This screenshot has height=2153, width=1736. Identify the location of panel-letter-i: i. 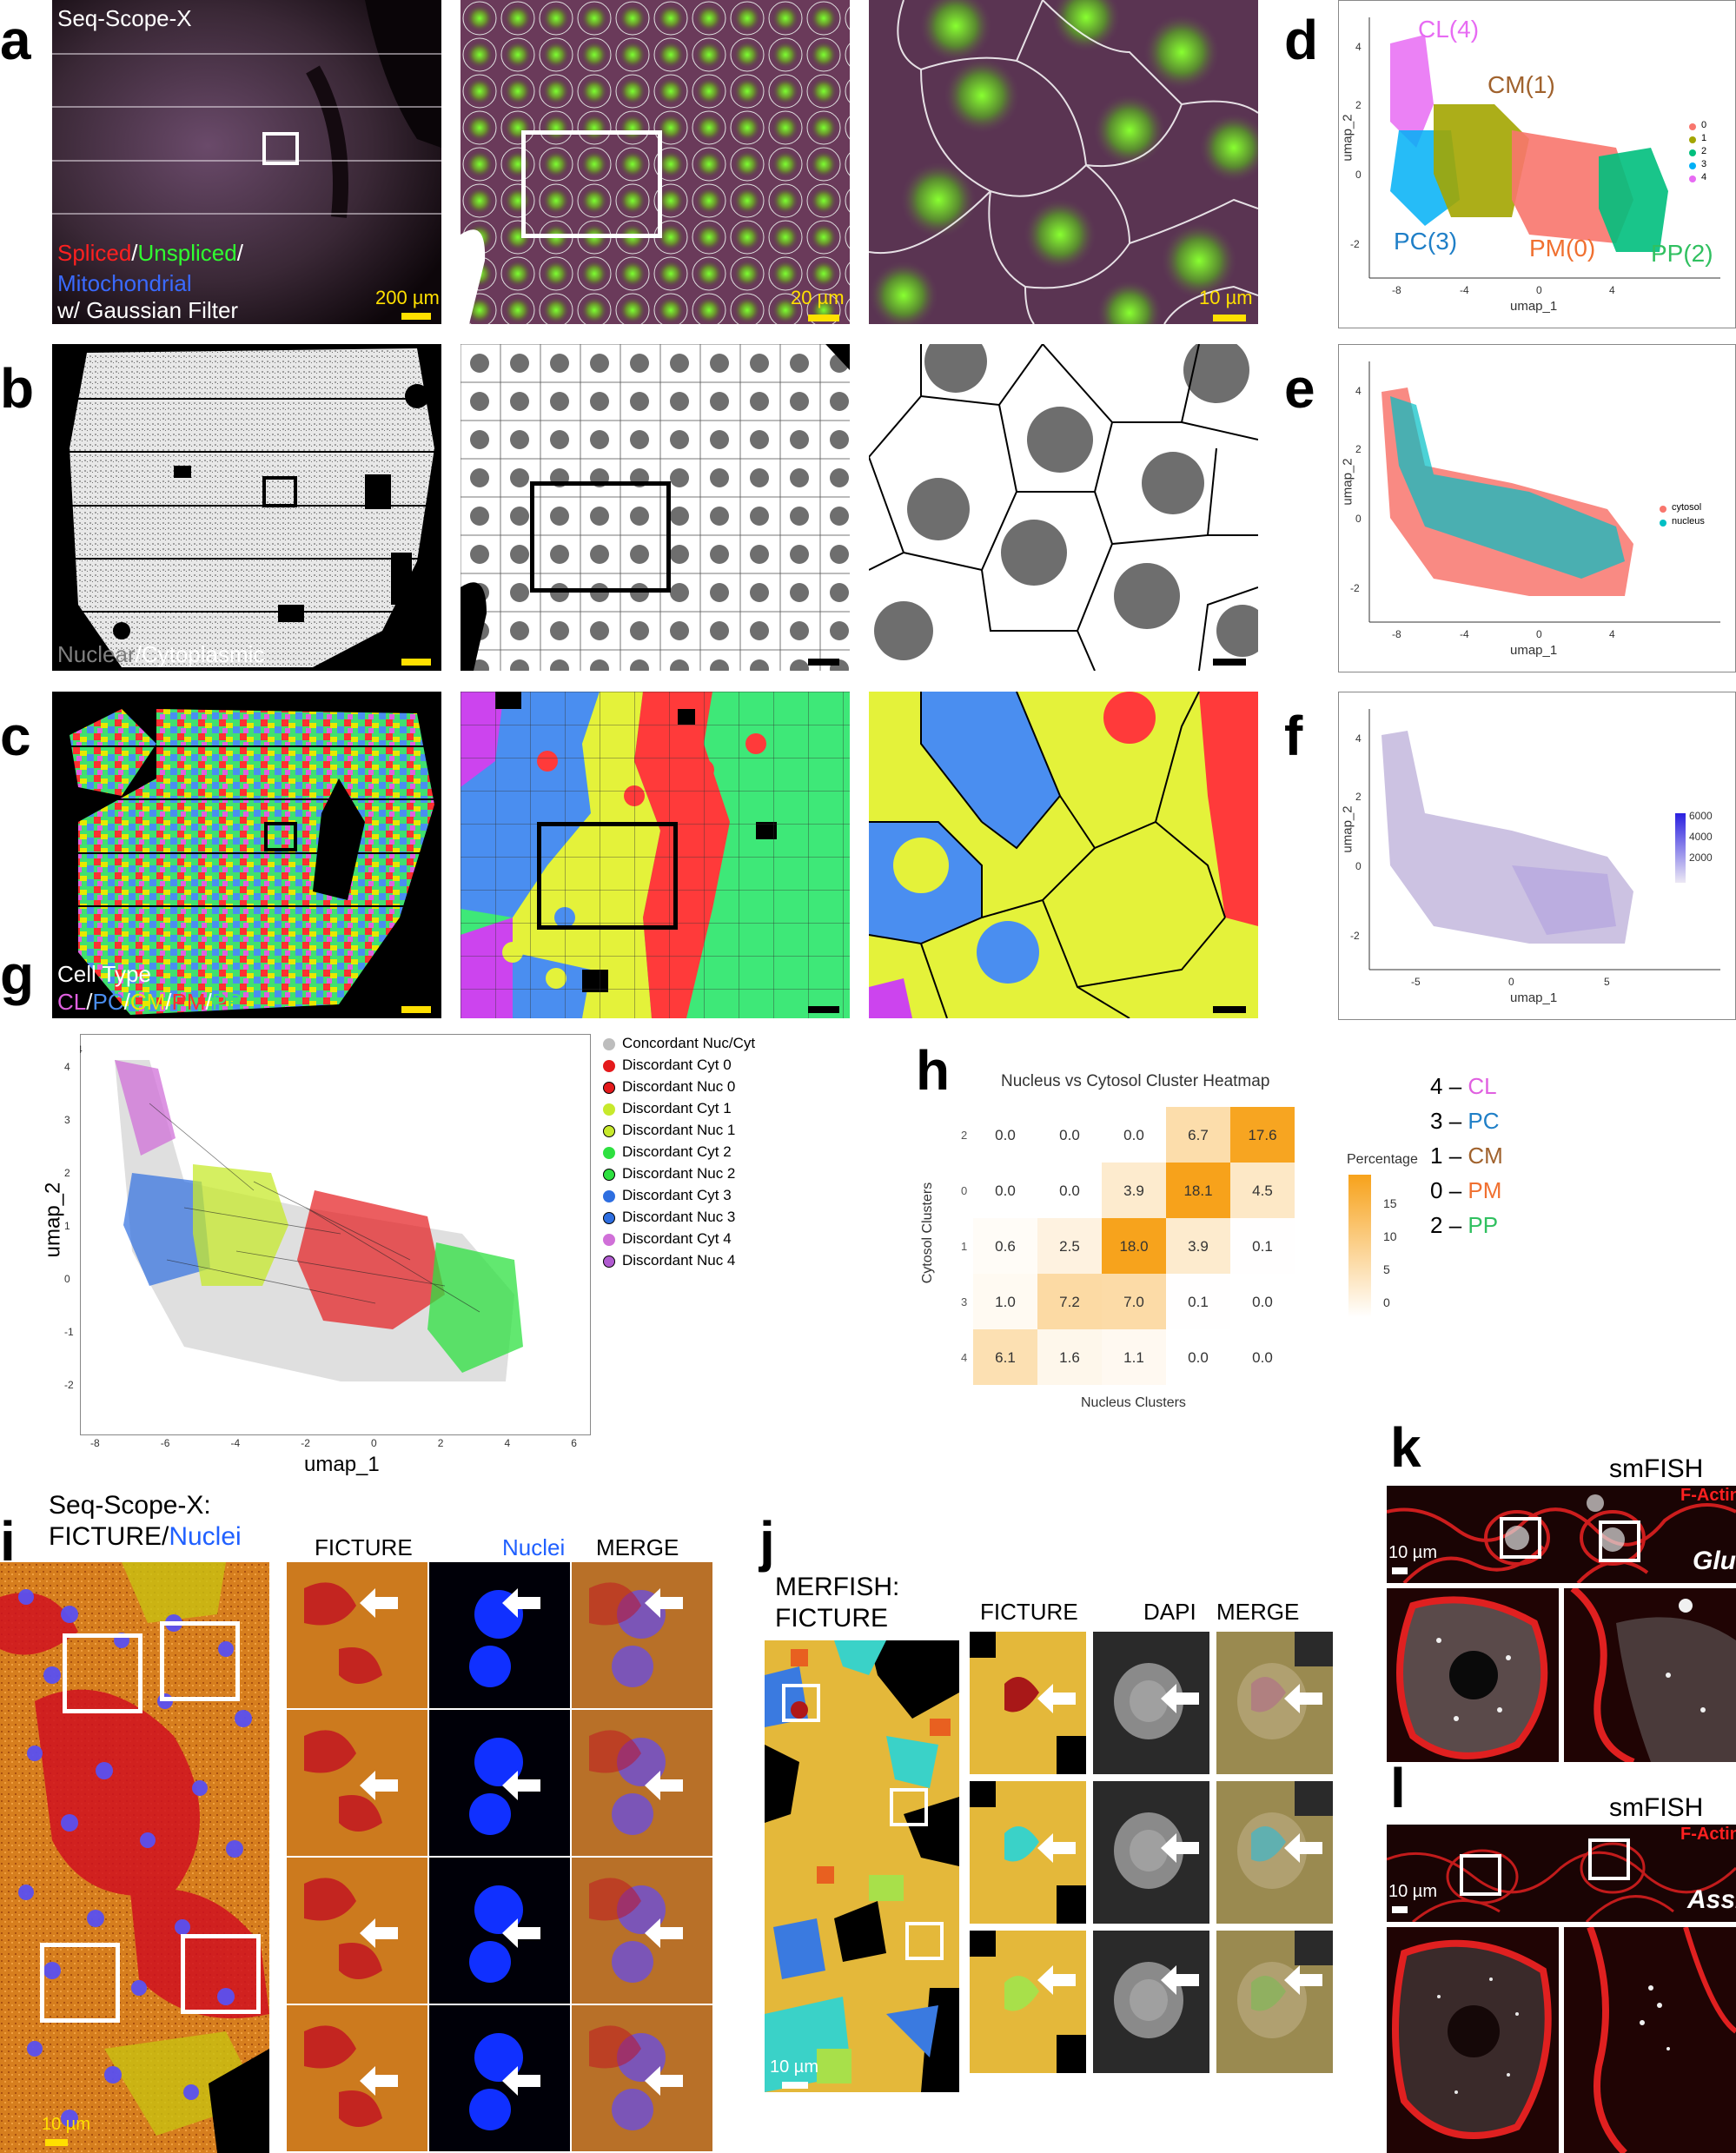
(8, 1541).